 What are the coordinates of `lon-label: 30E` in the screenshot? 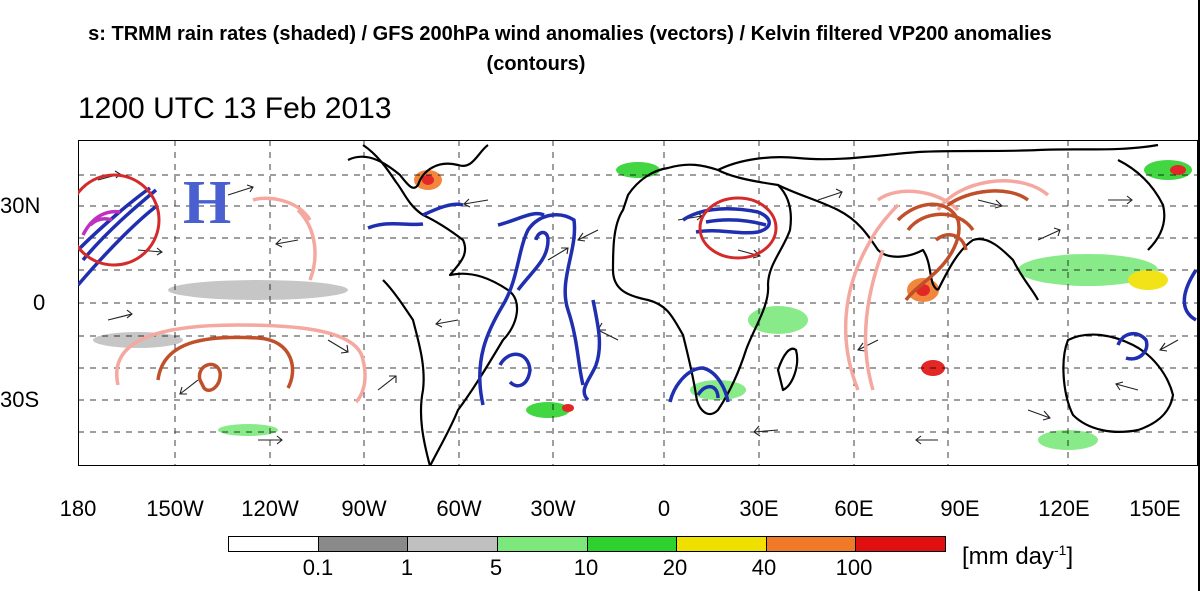 It's located at (759, 508).